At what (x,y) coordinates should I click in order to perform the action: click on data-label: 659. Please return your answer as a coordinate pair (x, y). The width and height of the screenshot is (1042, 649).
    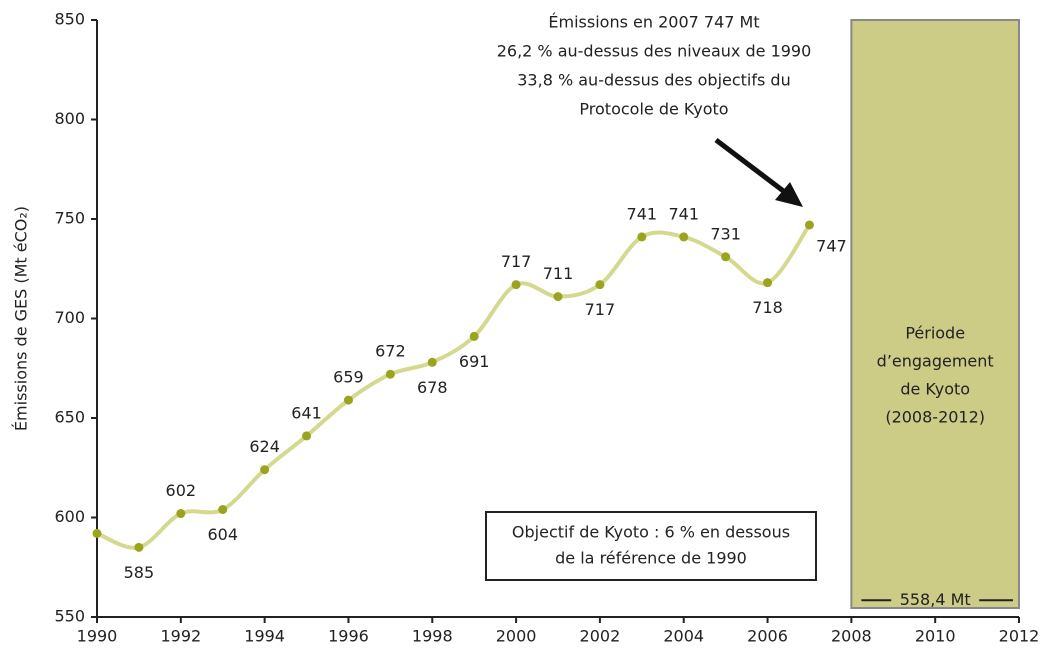
    Looking at the image, I should click on (348, 377).